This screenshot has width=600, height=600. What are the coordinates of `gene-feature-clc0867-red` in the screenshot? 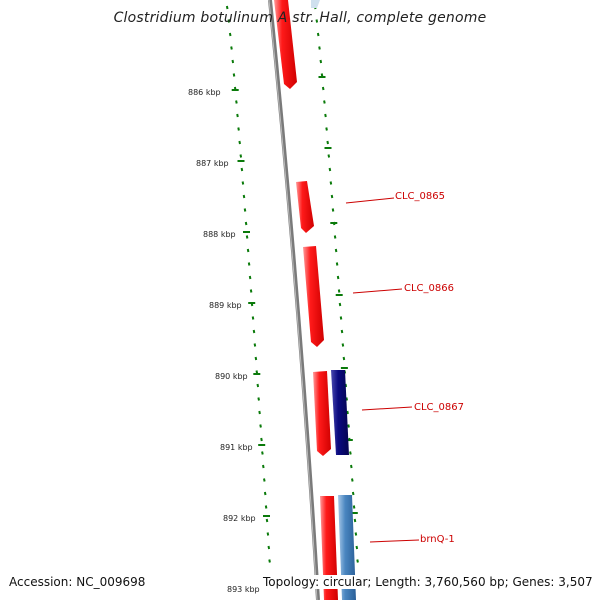 It's located at (322, 413).